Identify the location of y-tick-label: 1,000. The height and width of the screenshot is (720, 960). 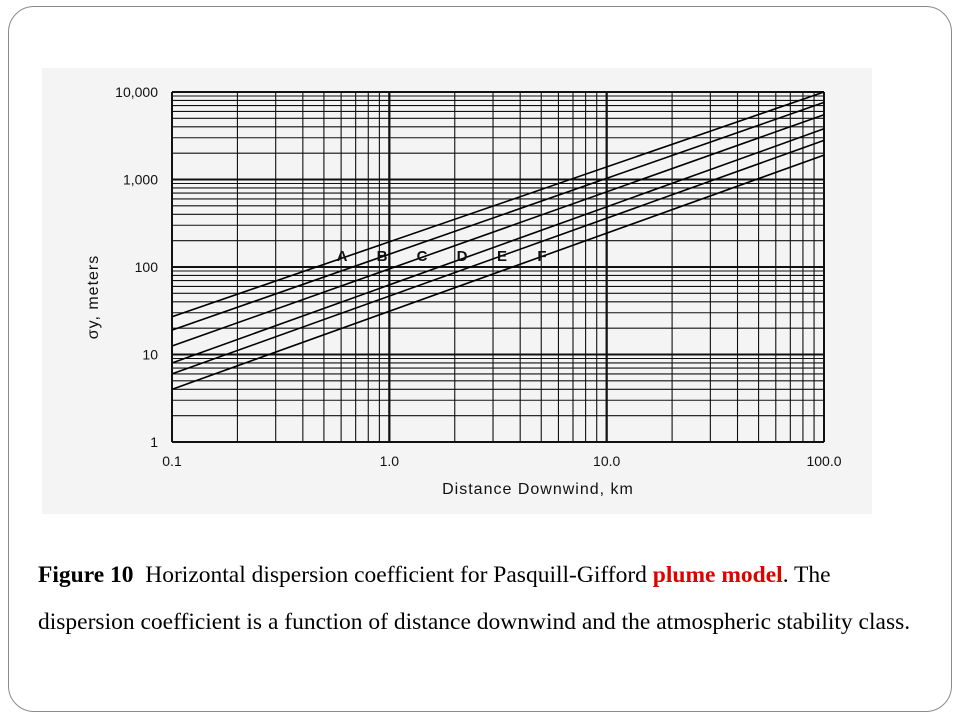
(140, 180).